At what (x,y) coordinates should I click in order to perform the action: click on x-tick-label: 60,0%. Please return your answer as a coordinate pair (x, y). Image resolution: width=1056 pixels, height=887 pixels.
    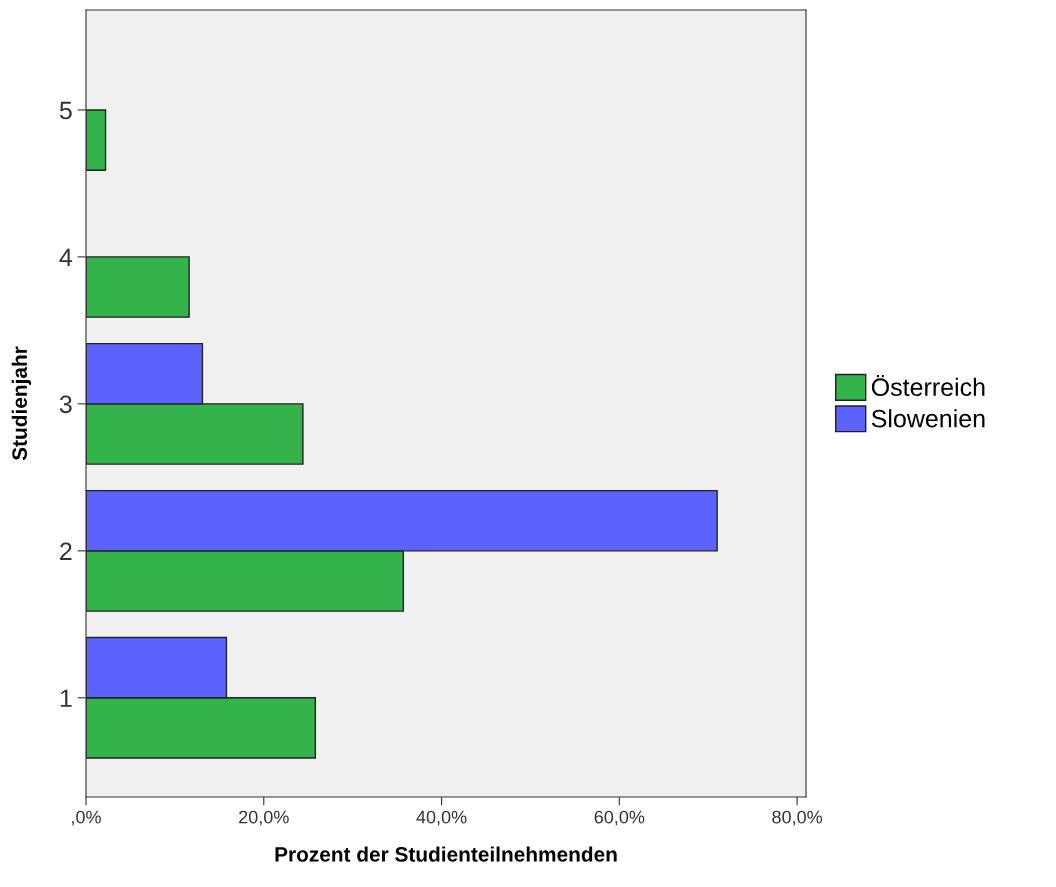
    Looking at the image, I should click on (619, 818).